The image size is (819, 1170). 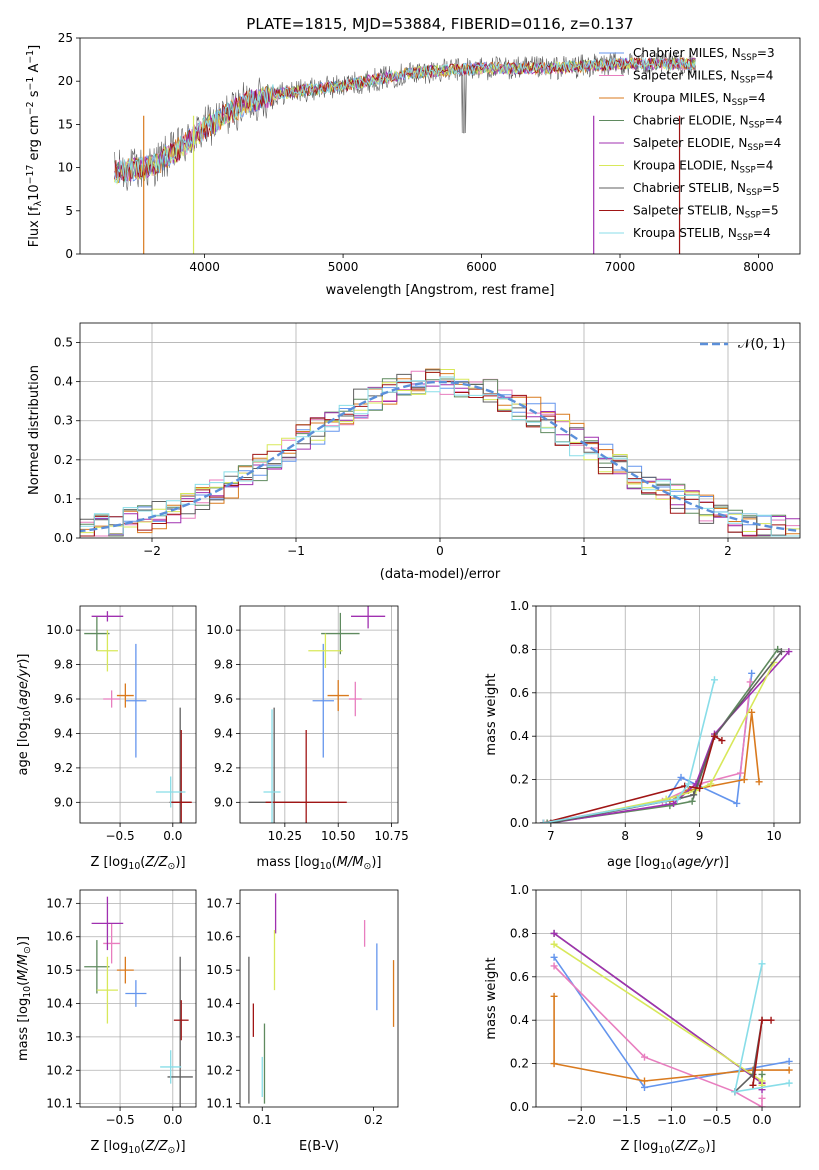 I want to click on y-tick-label: 10.0, so click(x=219, y=630).